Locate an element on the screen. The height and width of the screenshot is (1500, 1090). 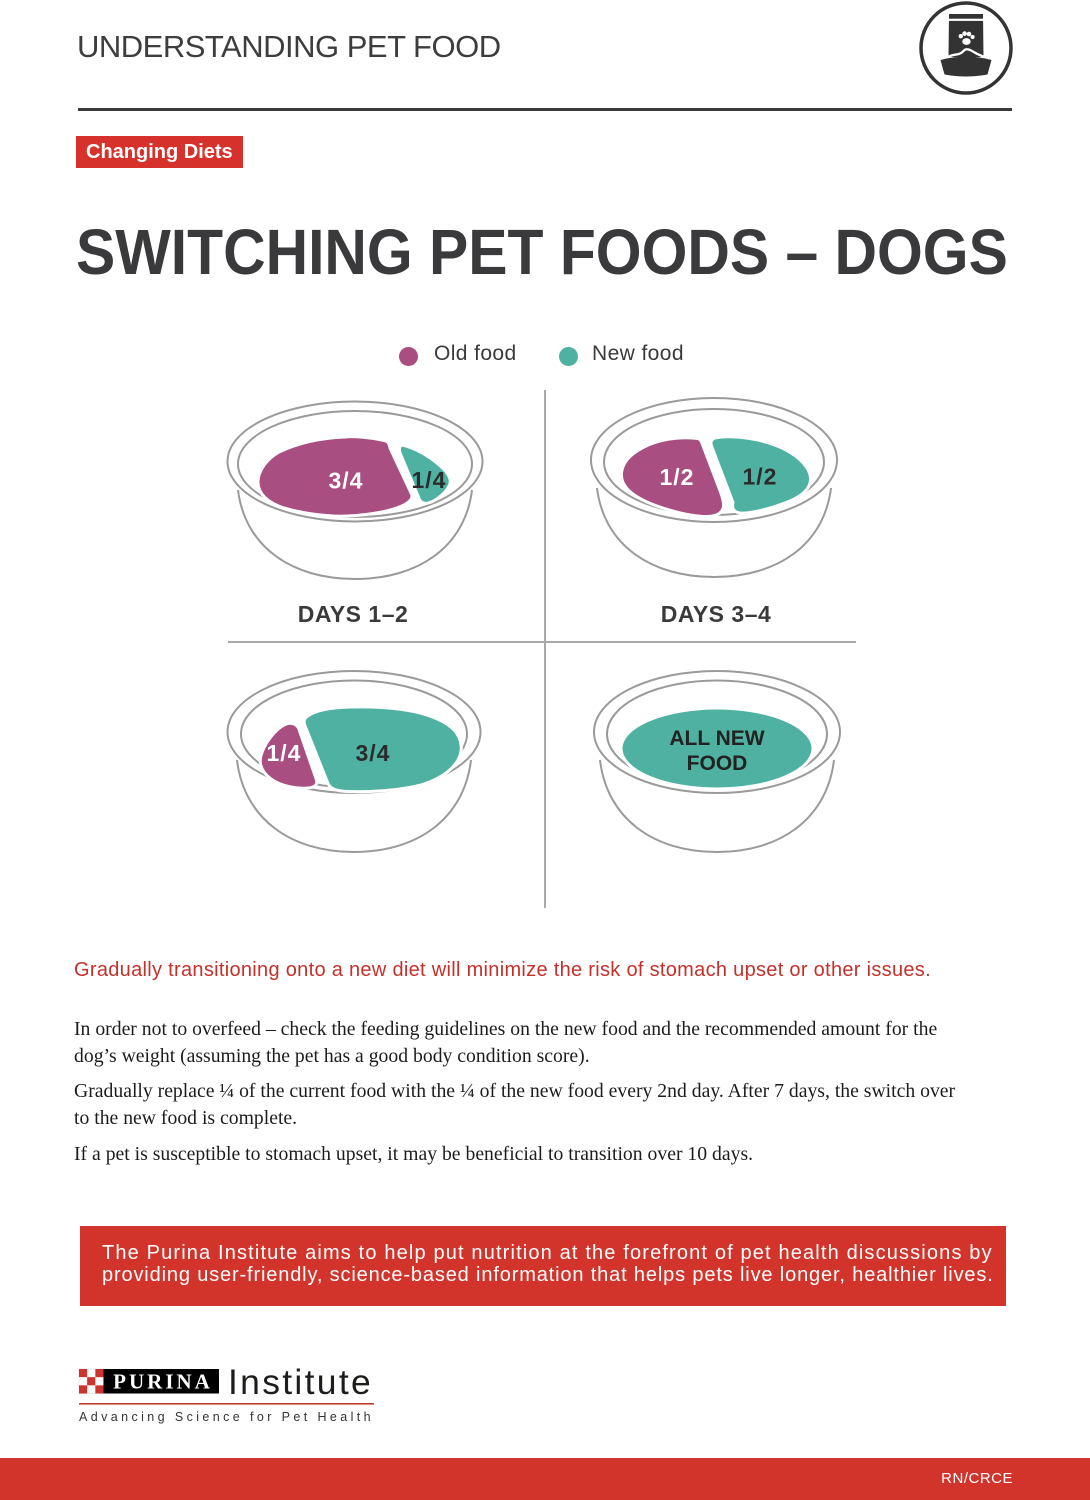
svg-text: ALL NEW is located at coordinates (716, 738).